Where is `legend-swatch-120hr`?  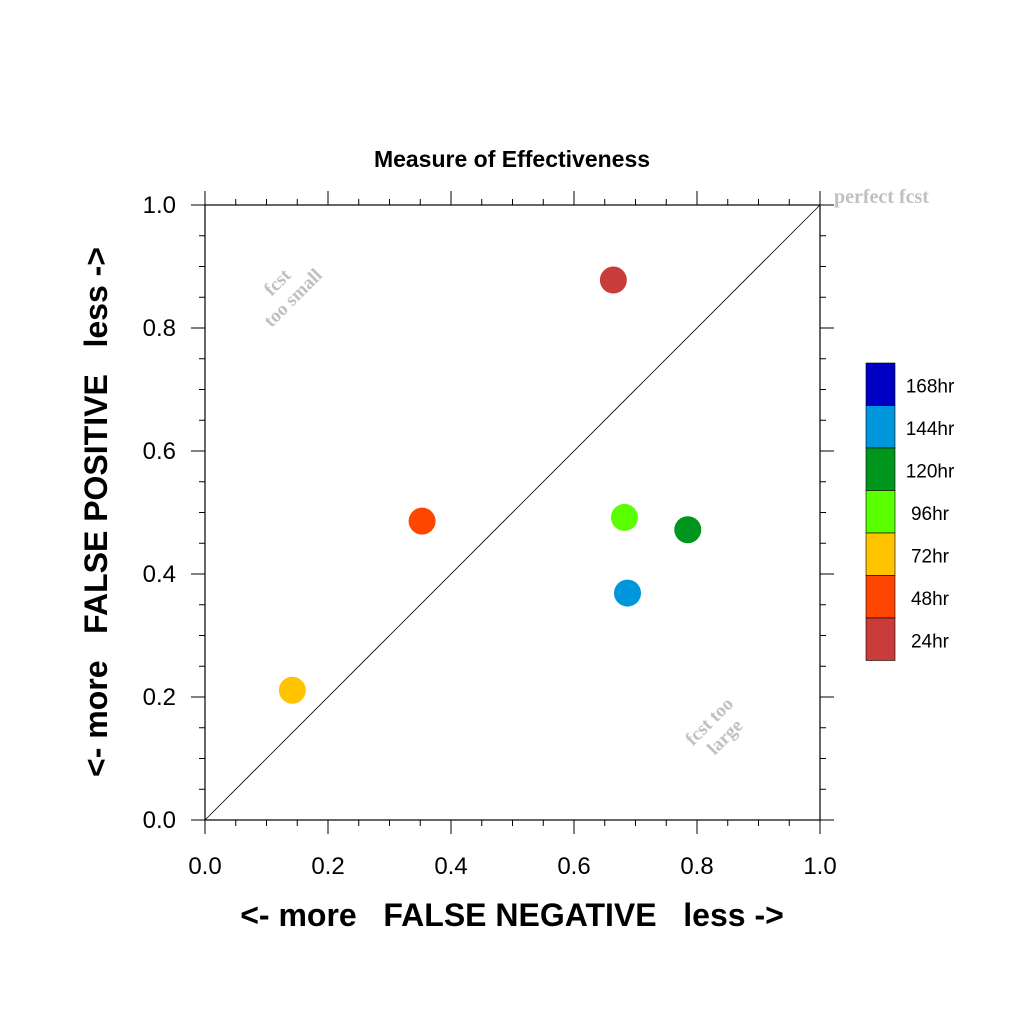
legend-swatch-120hr is located at coordinates (880, 469).